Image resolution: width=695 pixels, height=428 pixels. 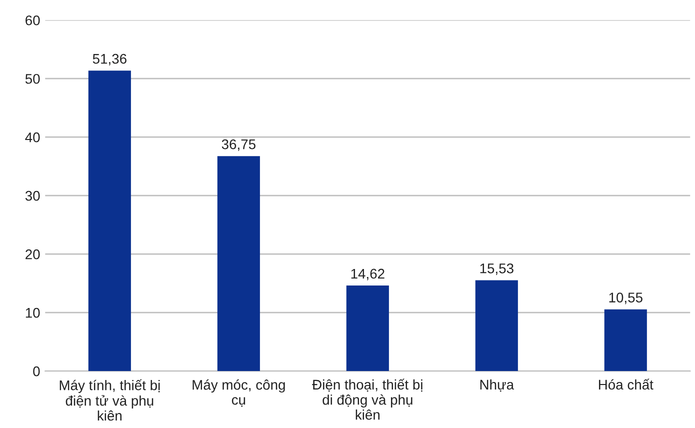 What do you see at coordinates (110, 400) in the screenshot?
I see `x-tick-label: Máy tính, thiết bị điện tử và phụ kiên` at bounding box center [110, 400].